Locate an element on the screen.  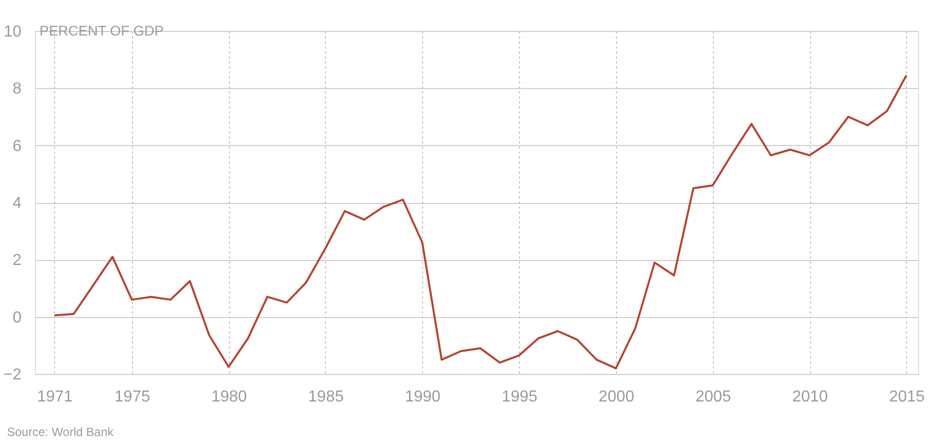
x-tick-label: 1980 is located at coordinates (229, 397).